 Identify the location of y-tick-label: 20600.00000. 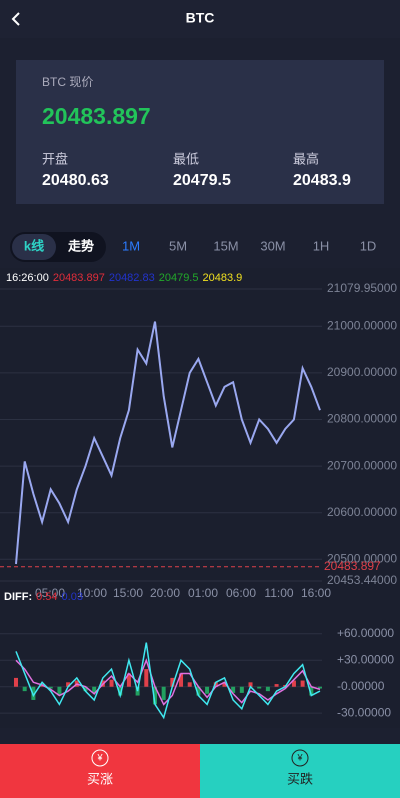
(362, 512).